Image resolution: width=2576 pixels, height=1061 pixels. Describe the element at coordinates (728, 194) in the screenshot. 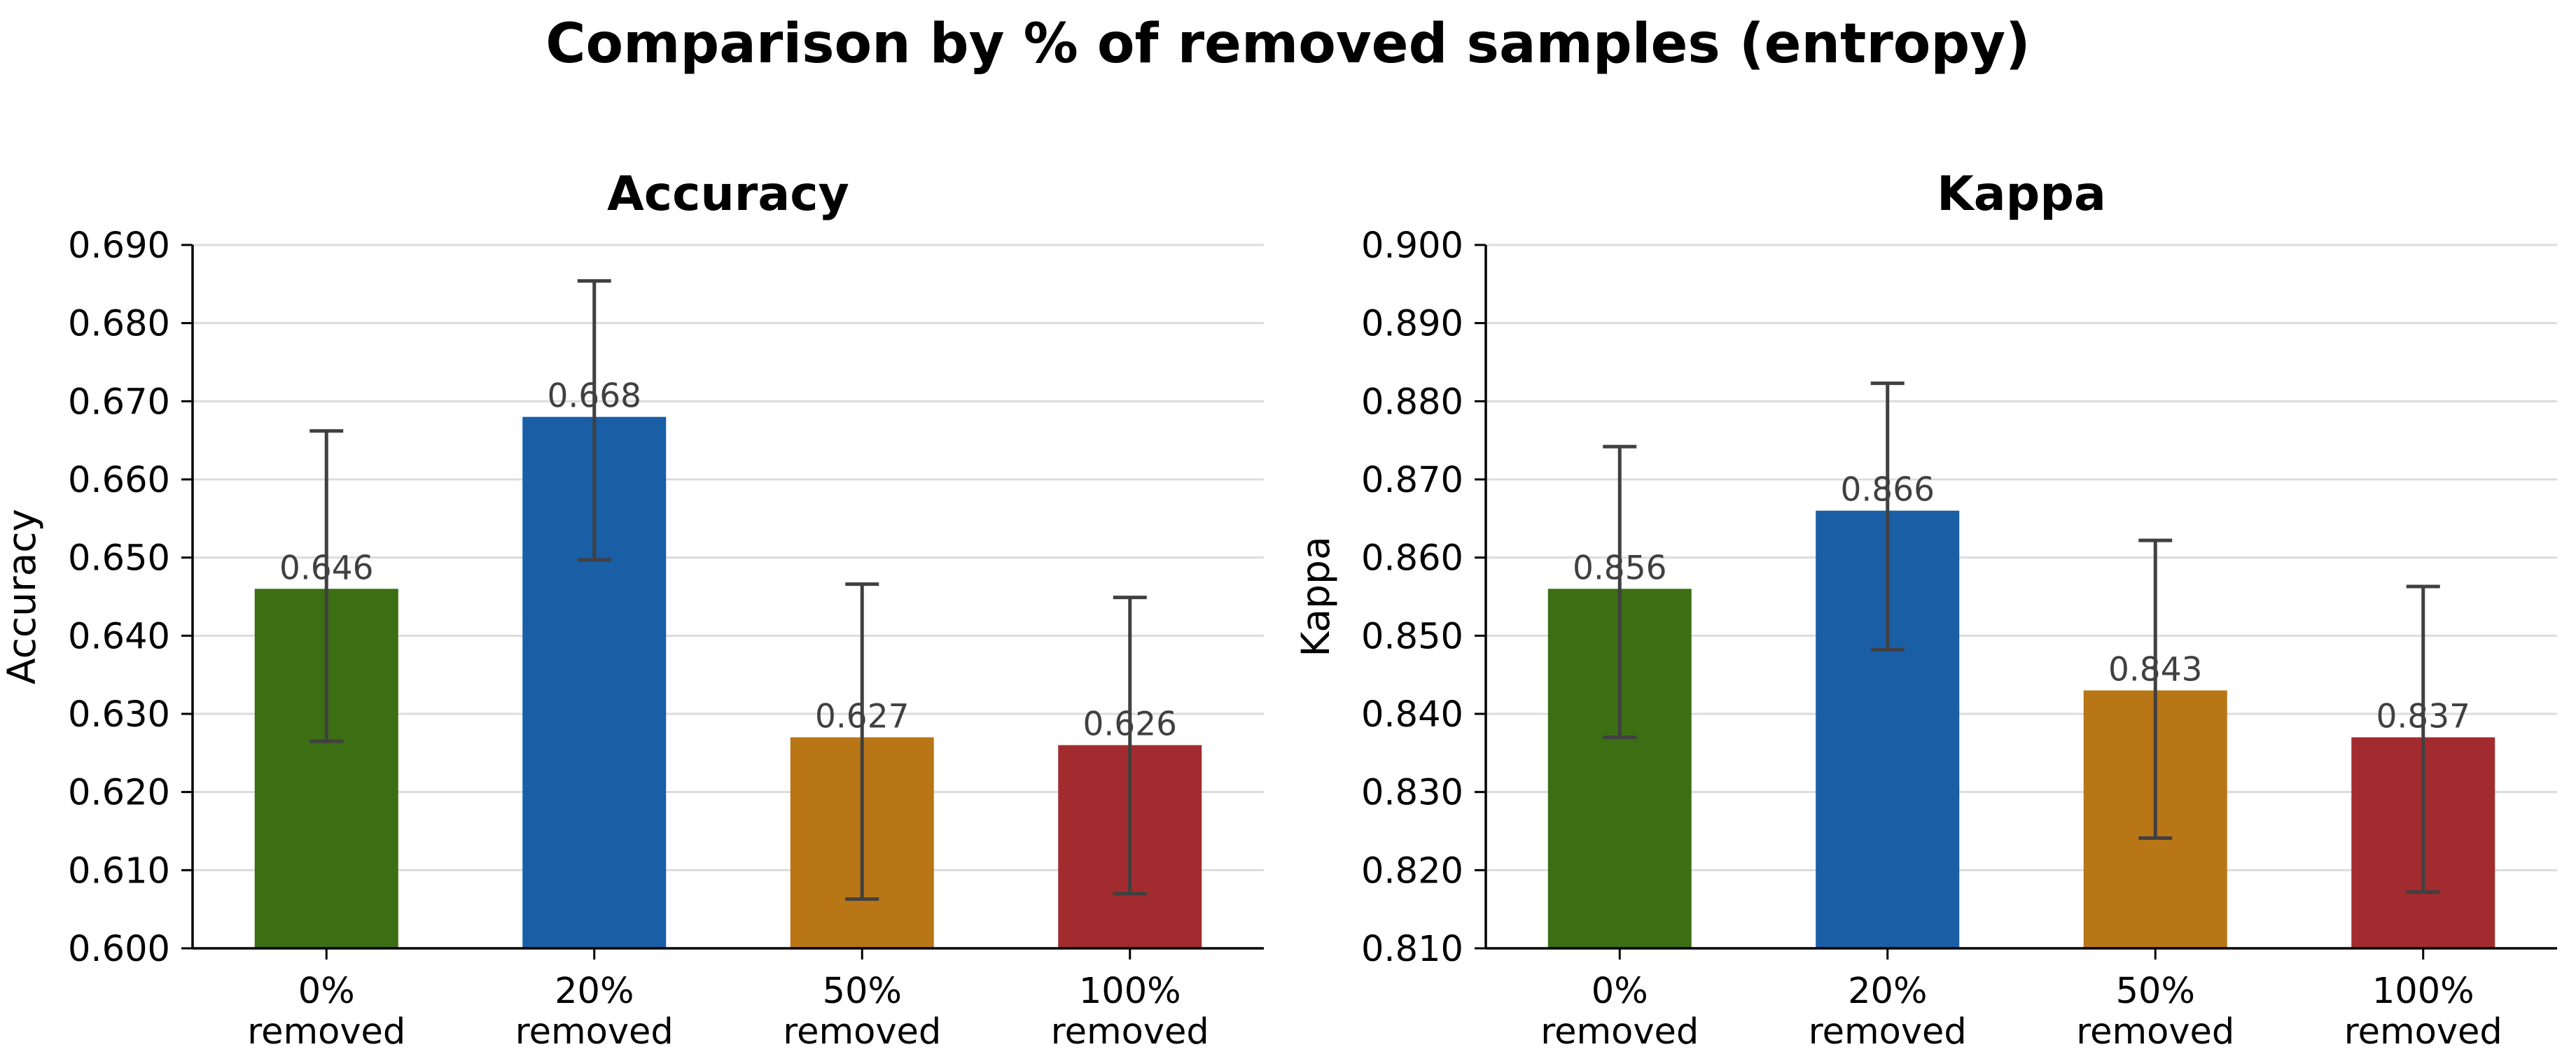

I see `panel-title: Accuracy` at that location.